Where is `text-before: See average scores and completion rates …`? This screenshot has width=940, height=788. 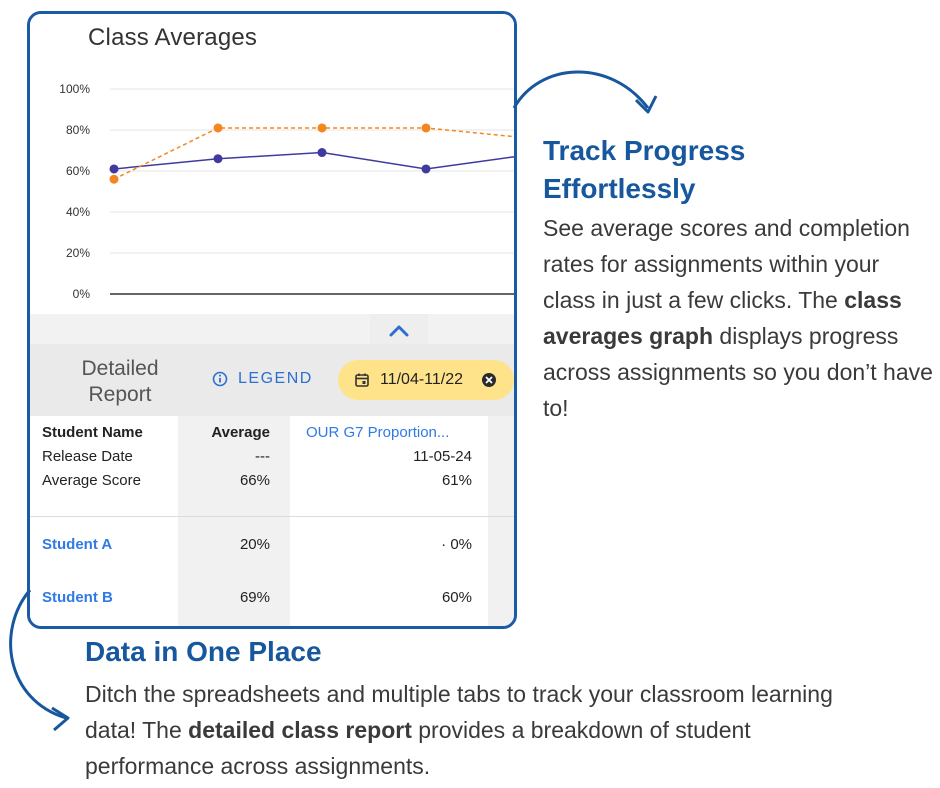 text-before: See average scores and completion rates … is located at coordinates (726, 264).